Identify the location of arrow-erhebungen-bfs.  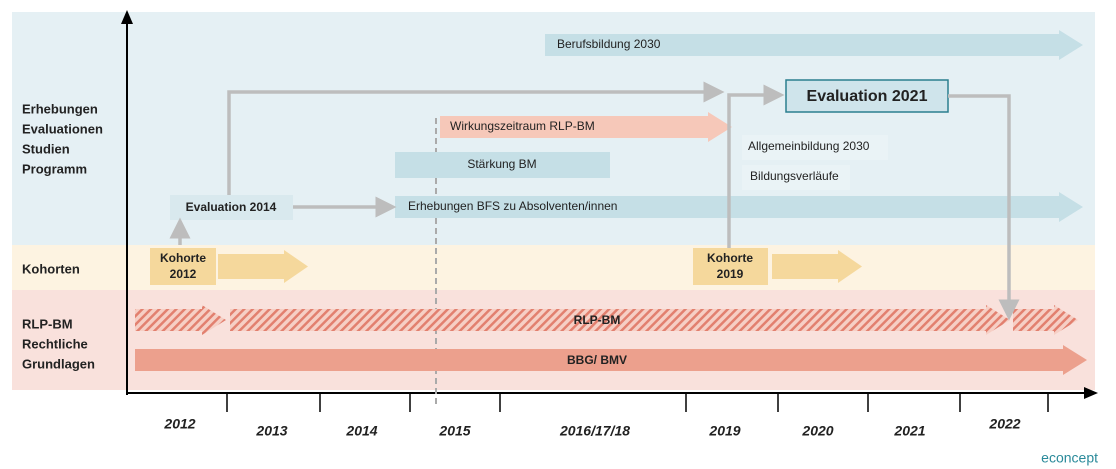
(739, 207).